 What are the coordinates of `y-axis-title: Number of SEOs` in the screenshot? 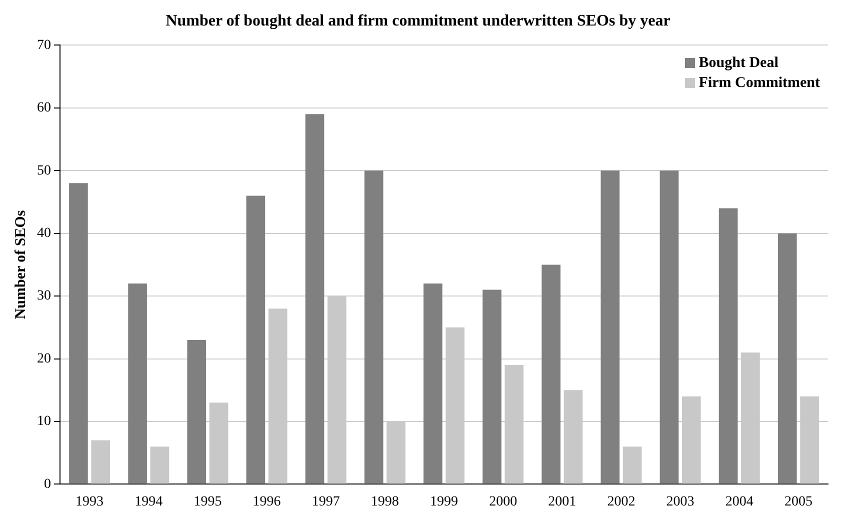 It's located at (20, 265).